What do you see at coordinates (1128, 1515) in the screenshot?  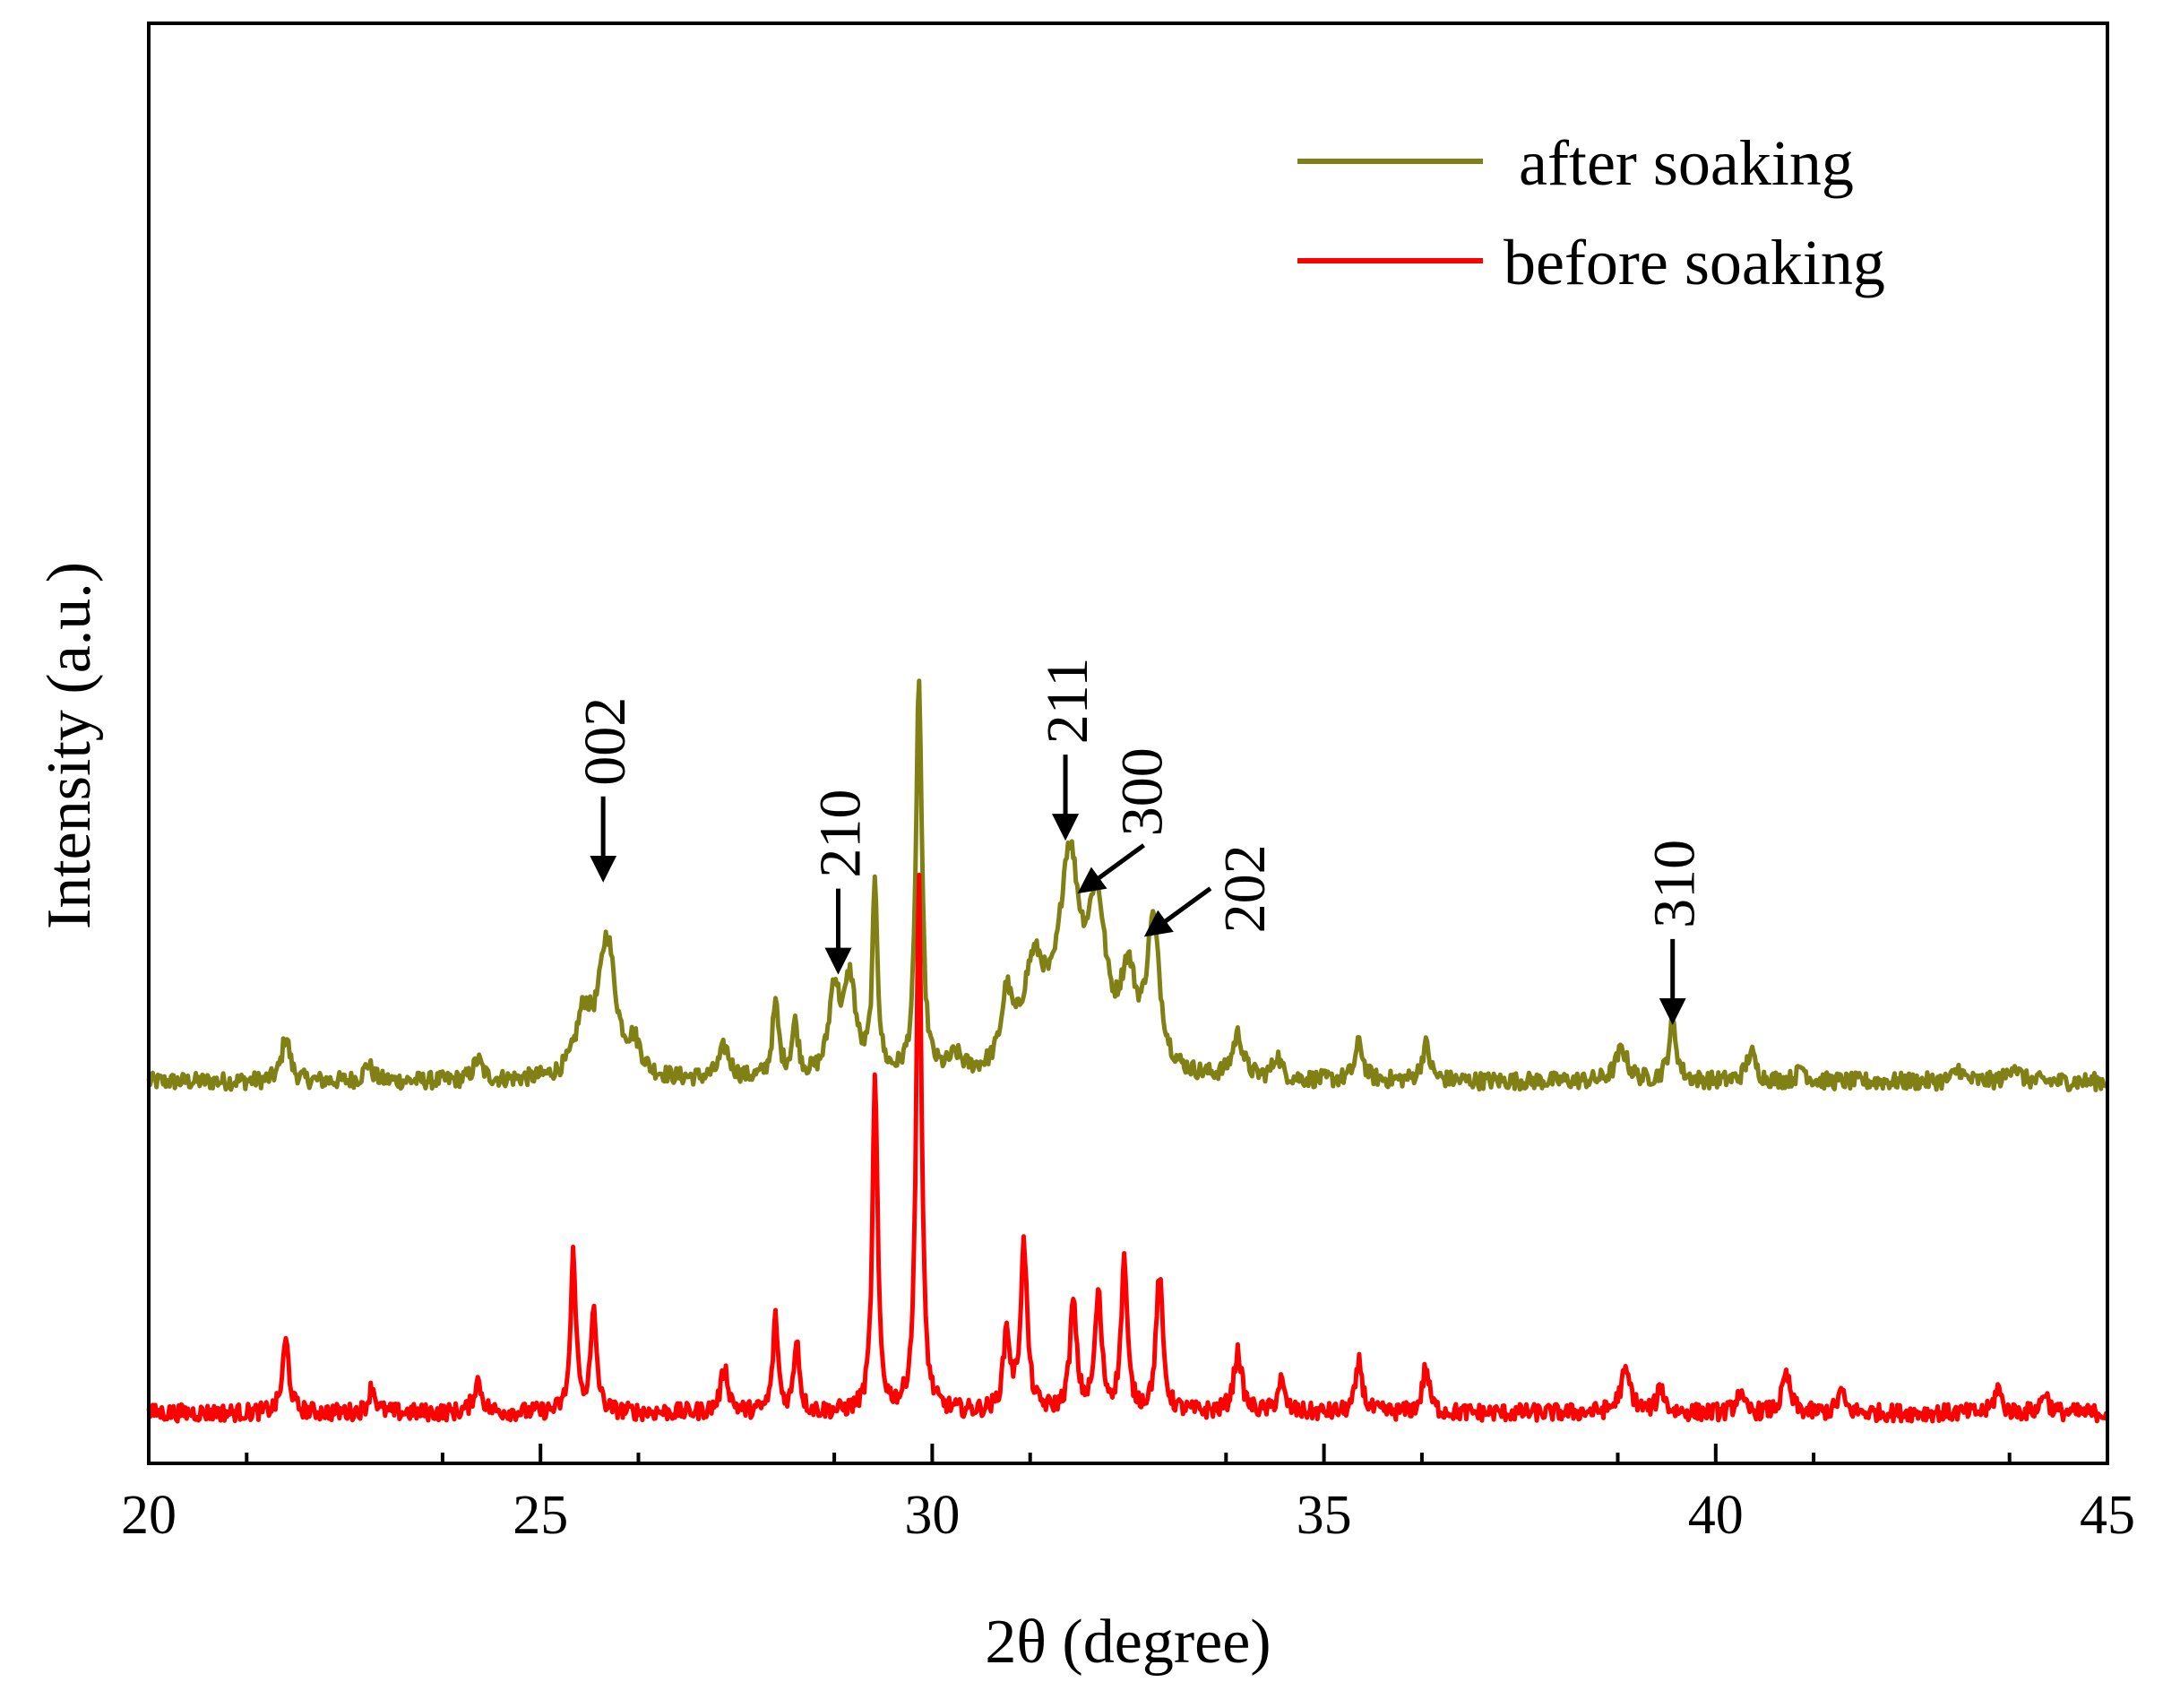 I see `x-axis-tick-labels: 20 25 30 35 40 45` at bounding box center [1128, 1515].